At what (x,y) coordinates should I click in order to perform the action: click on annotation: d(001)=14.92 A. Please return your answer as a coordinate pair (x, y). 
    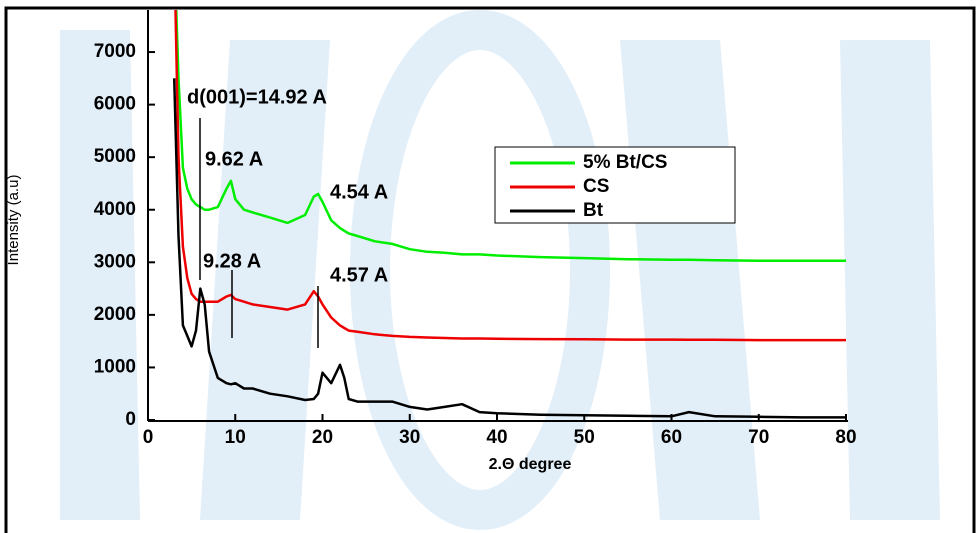
    Looking at the image, I should click on (257, 97).